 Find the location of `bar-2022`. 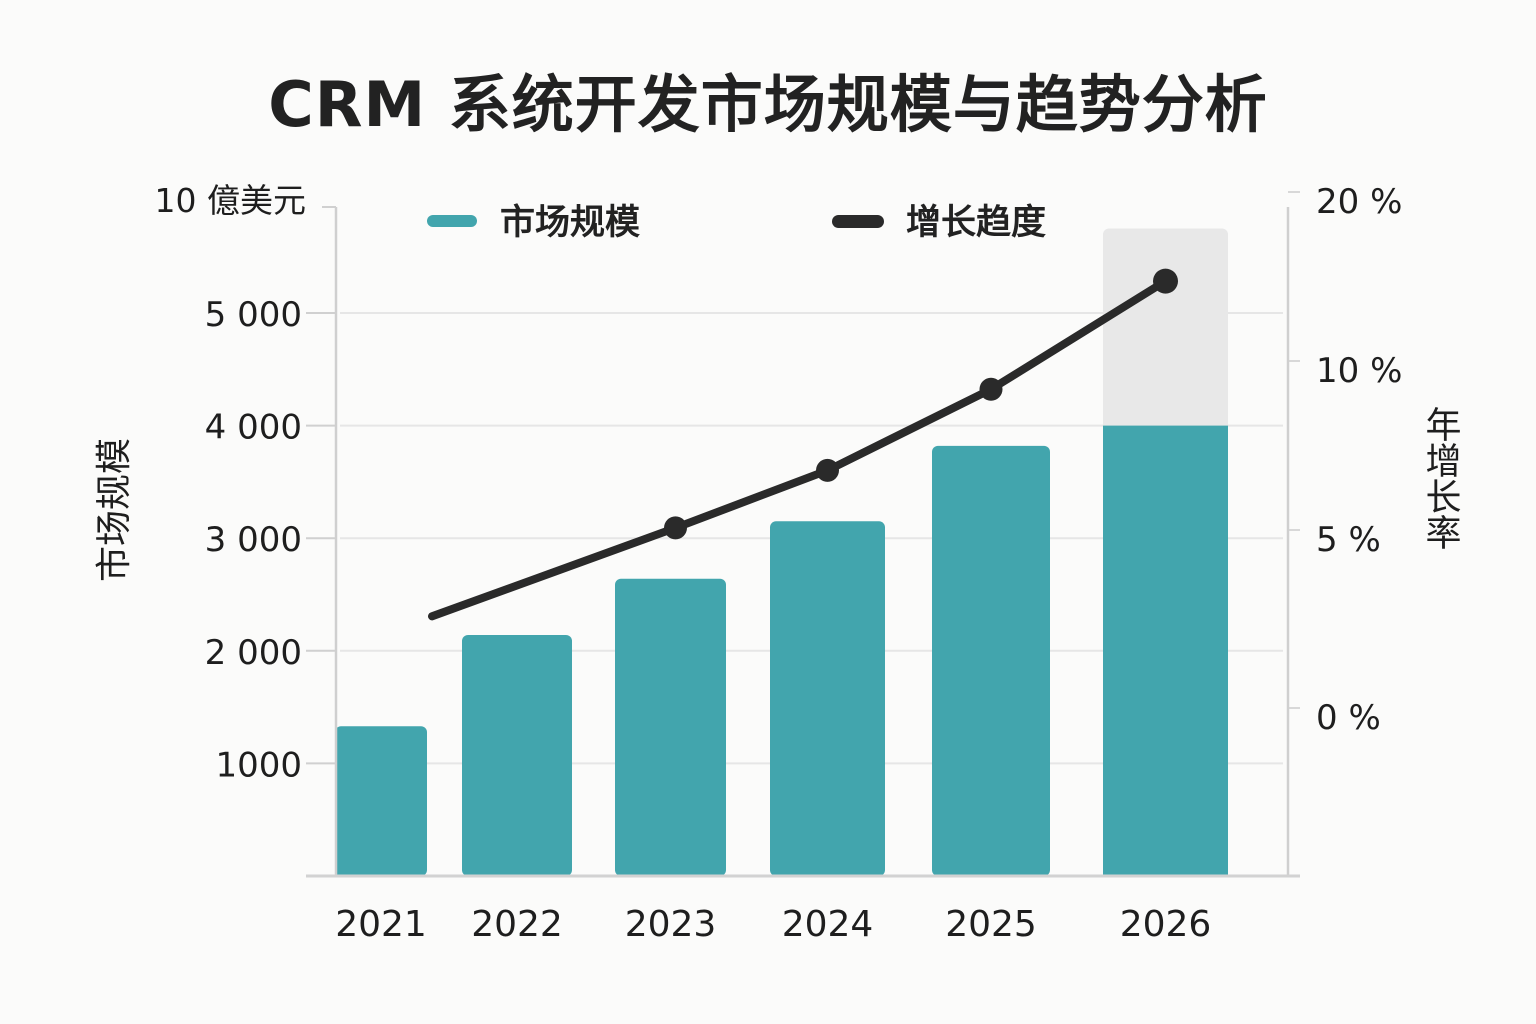

bar-2022 is located at coordinates (517, 755).